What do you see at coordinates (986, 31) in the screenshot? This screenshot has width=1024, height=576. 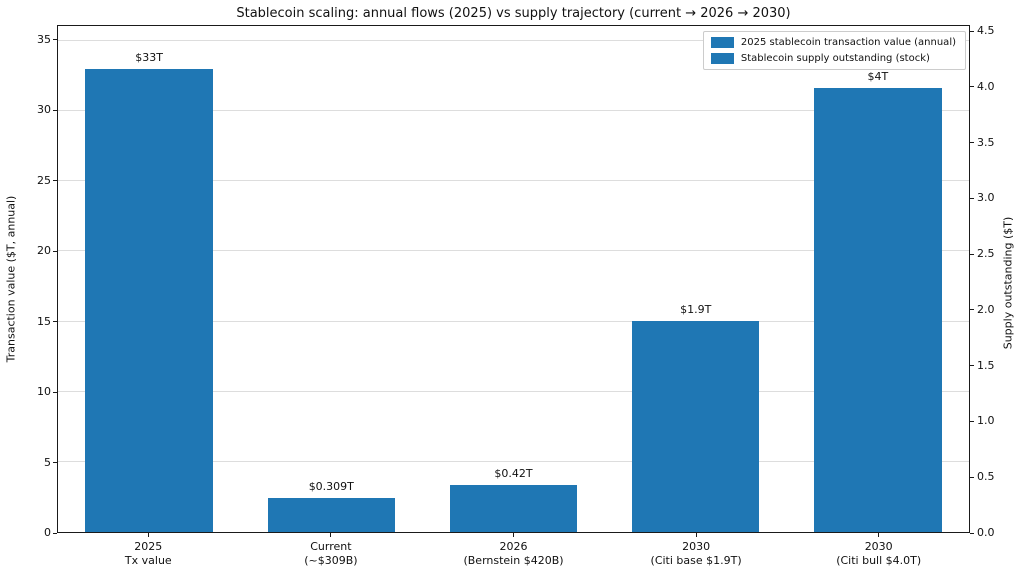 I see `right-tick-label: 4.5` at bounding box center [986, 31].